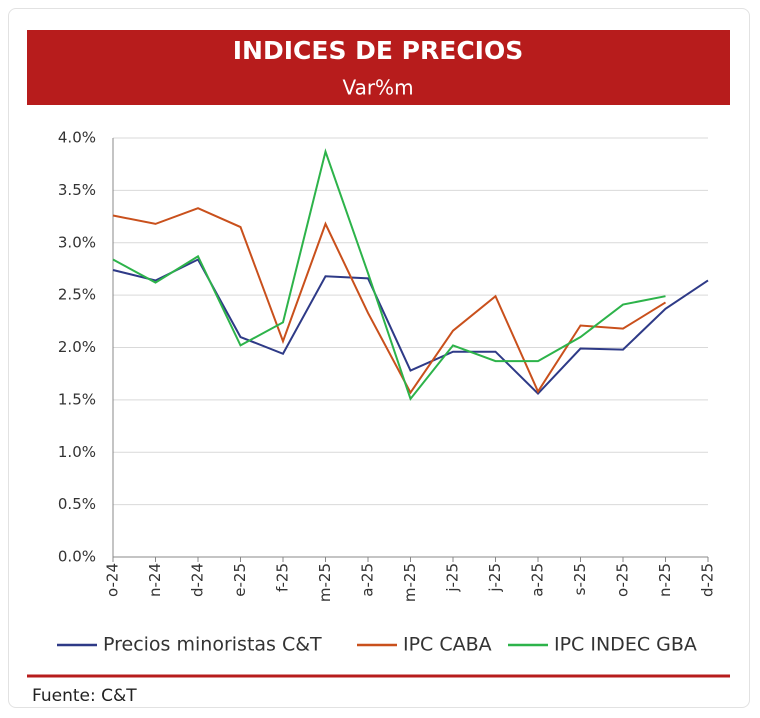 The image size is (760, 718). Describe the element at coordinates (77, 399) in the screenshot. I see `y-tick-label: 1.5%` at that location.